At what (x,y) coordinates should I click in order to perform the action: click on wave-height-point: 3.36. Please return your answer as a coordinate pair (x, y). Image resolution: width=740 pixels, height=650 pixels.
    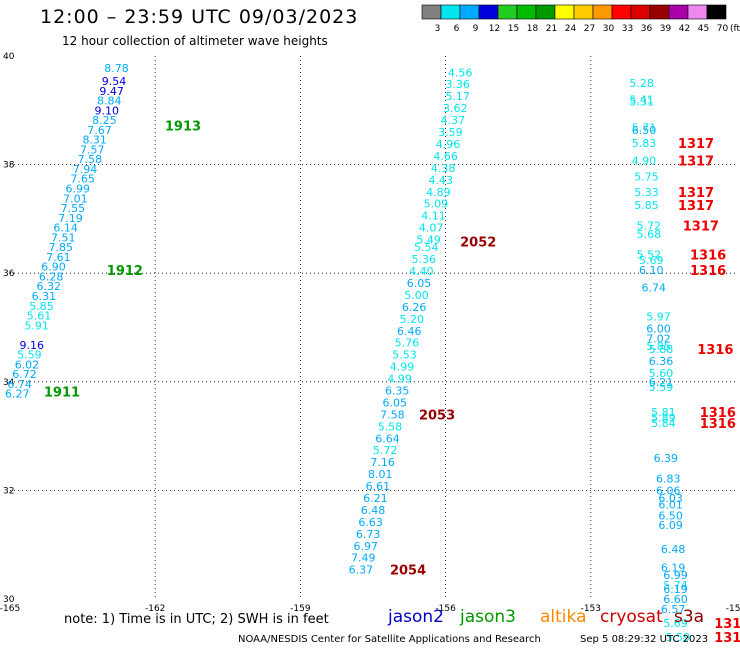
    Looking at the image, I should click on (457, 84).